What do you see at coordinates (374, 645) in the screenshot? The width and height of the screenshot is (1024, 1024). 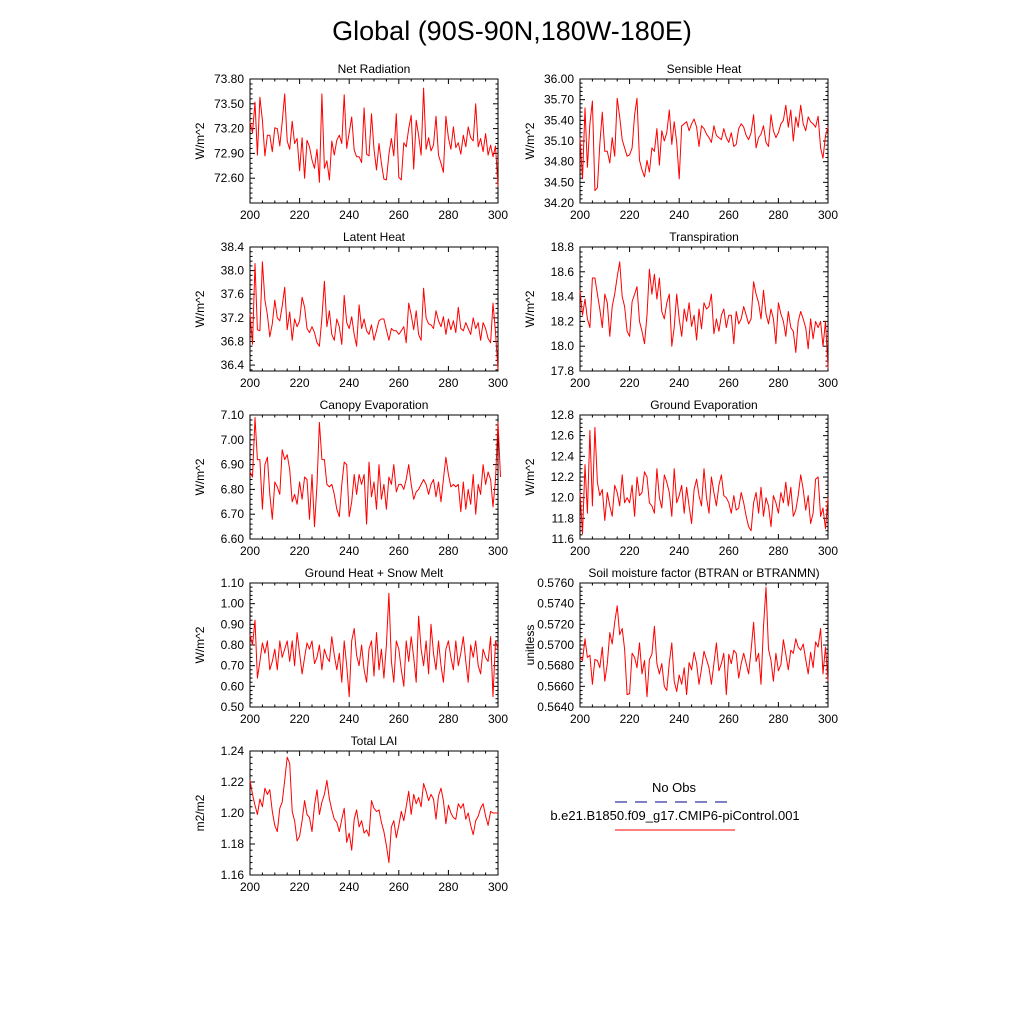 I see `panel-ground-heat-snow-melt-series-line` at bounding box center [374, 645].